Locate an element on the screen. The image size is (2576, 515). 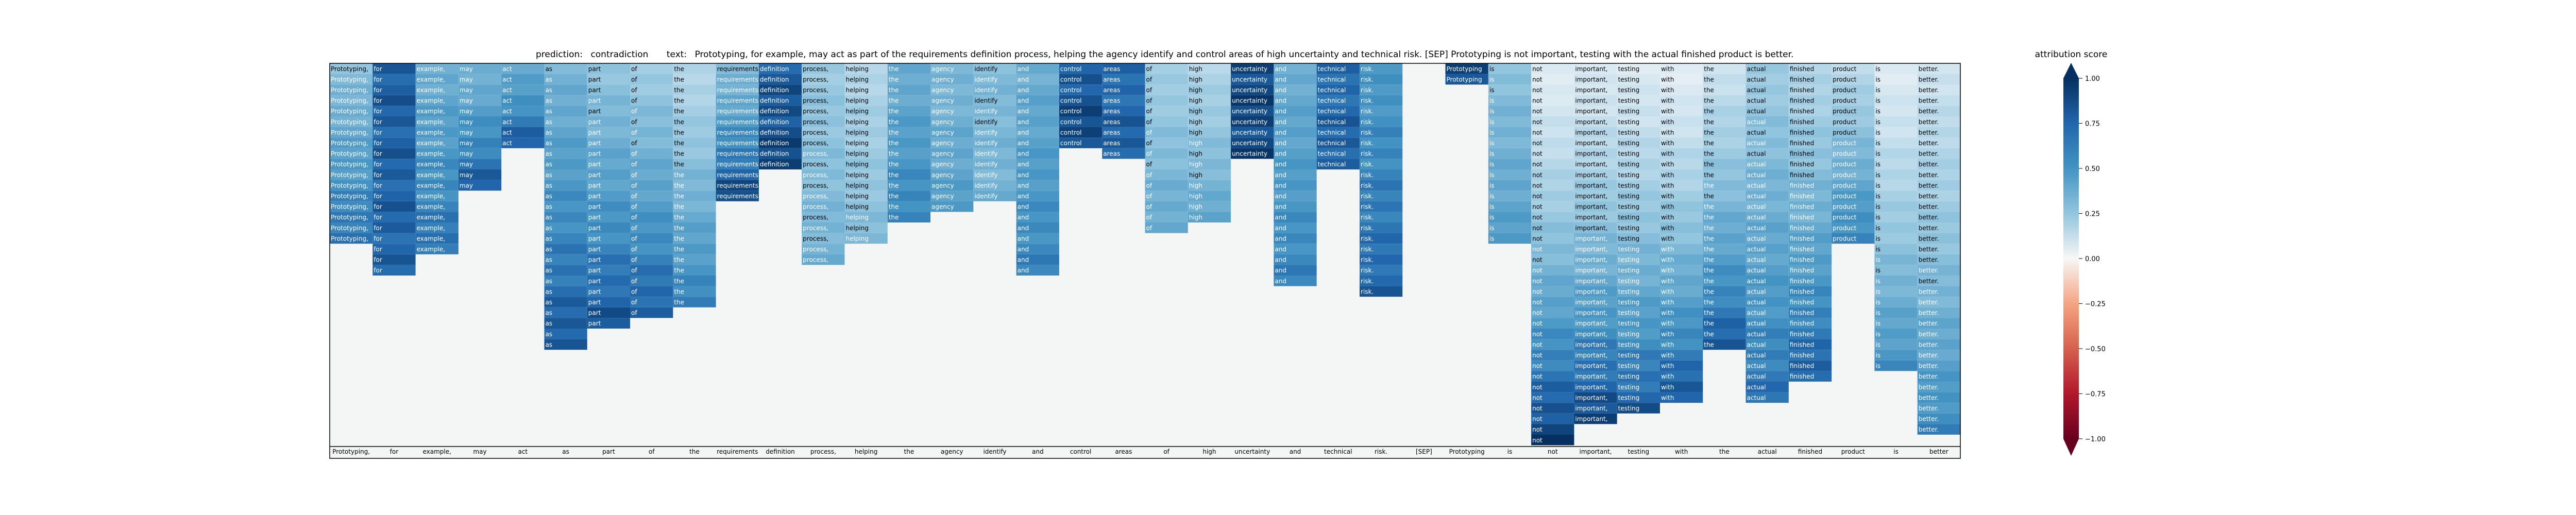
cell-token-label: part is located at coordinates (594, 249).